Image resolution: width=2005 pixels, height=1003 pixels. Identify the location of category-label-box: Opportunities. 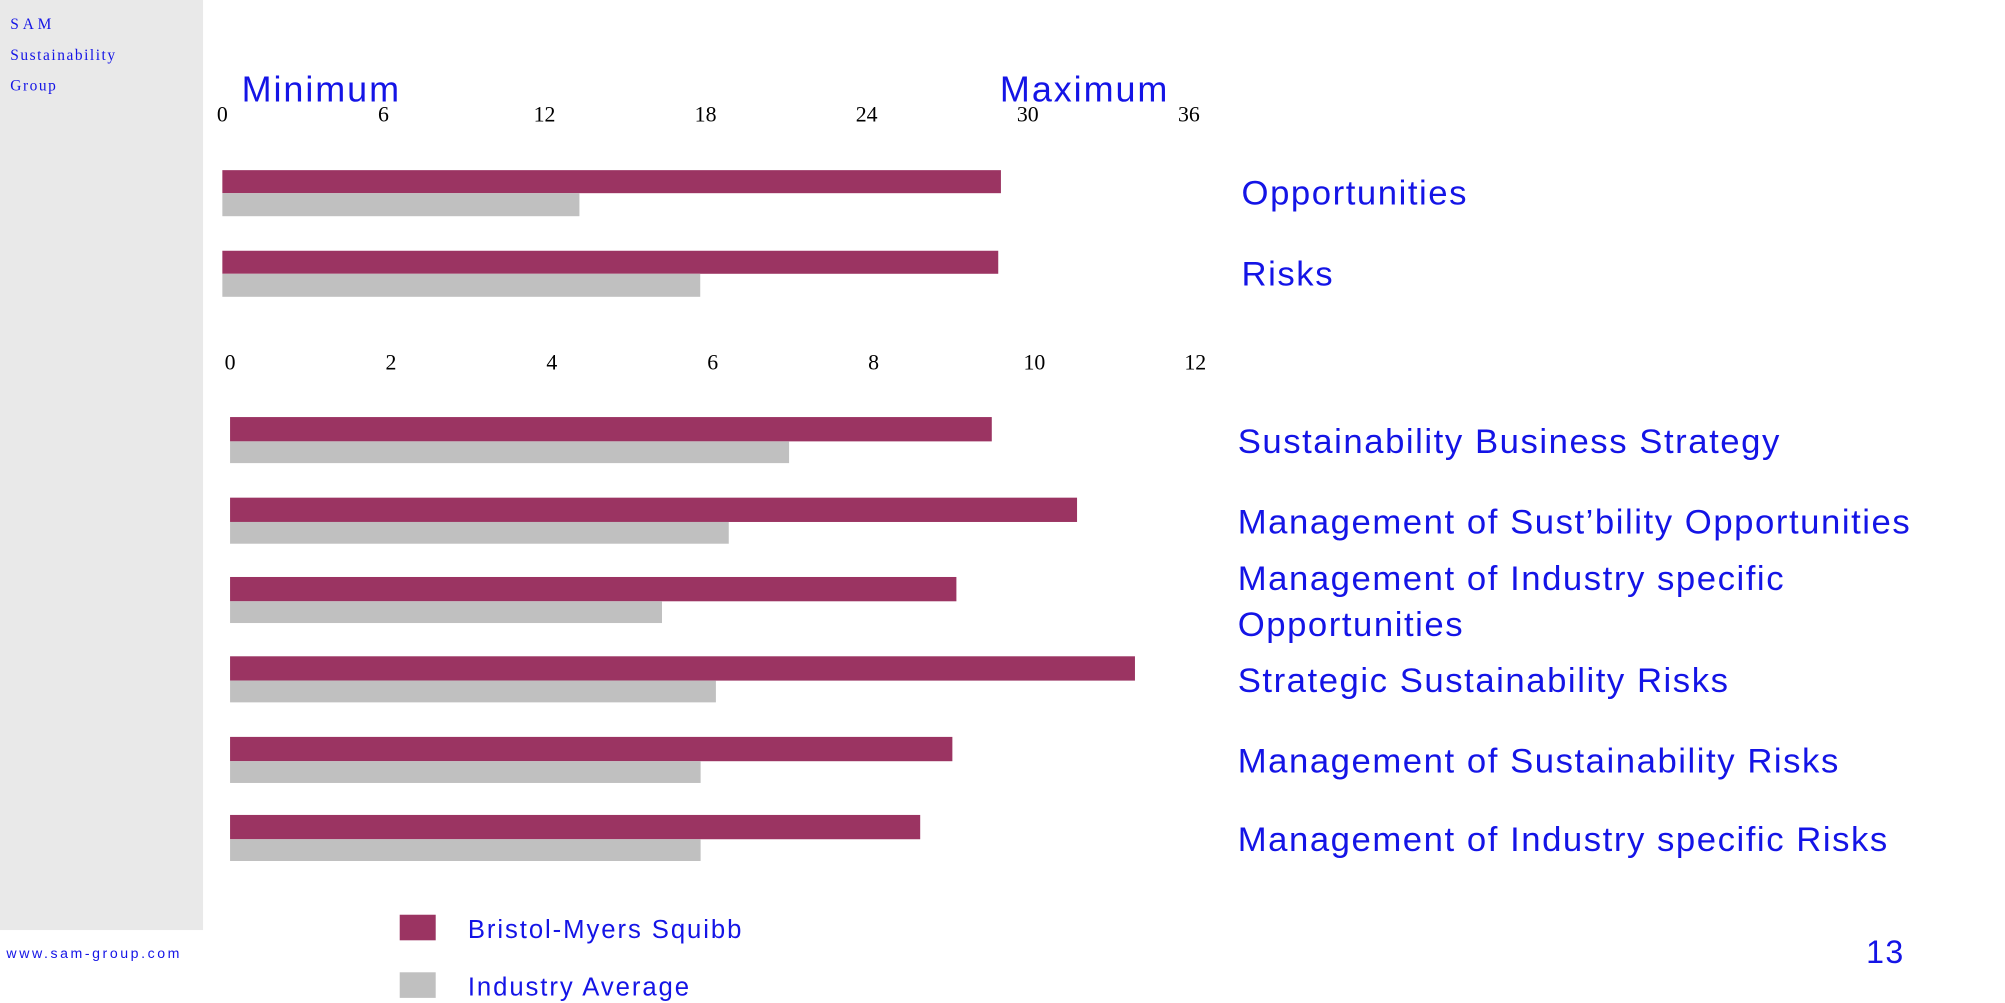
(1355, 193).